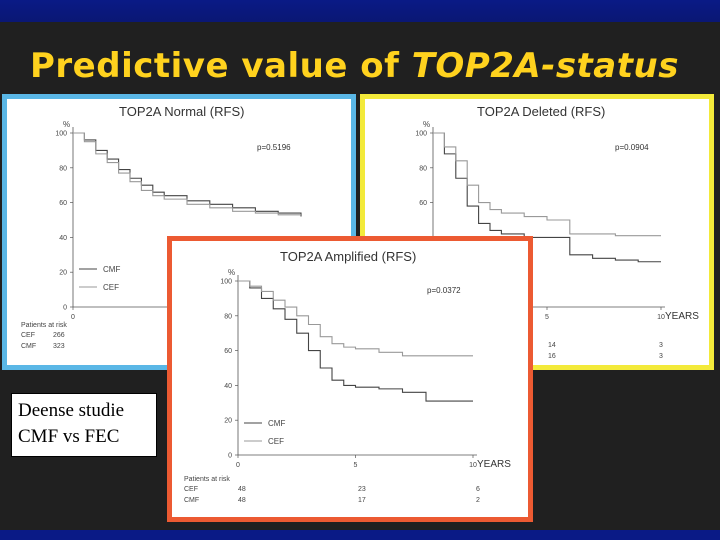  I want to click on p-value-label: p=0.0904, so click(632, 147).